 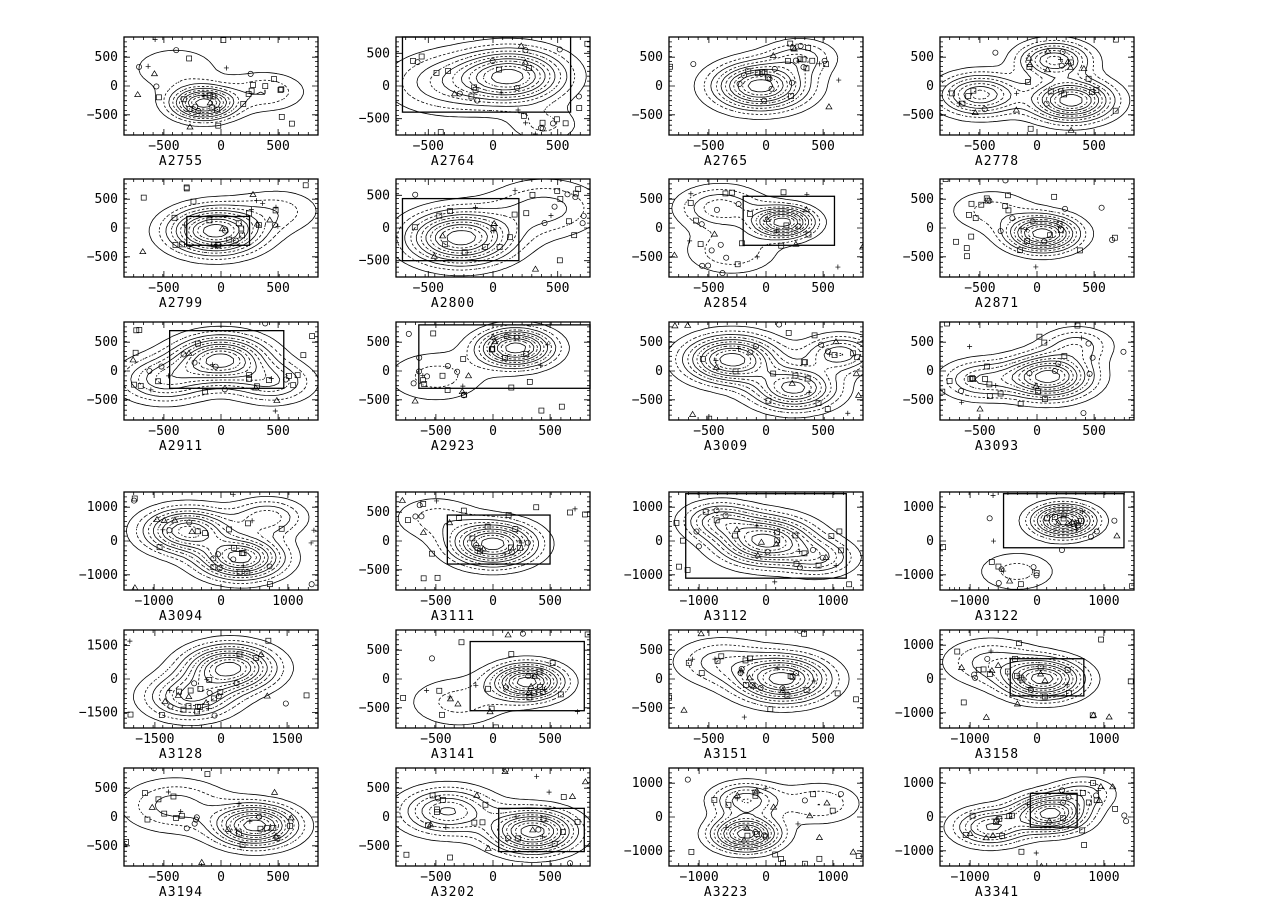 What do you see at coordinates (766, 86) in the screenshot?
I see `tick-marks` at bounding box center [766, 86].